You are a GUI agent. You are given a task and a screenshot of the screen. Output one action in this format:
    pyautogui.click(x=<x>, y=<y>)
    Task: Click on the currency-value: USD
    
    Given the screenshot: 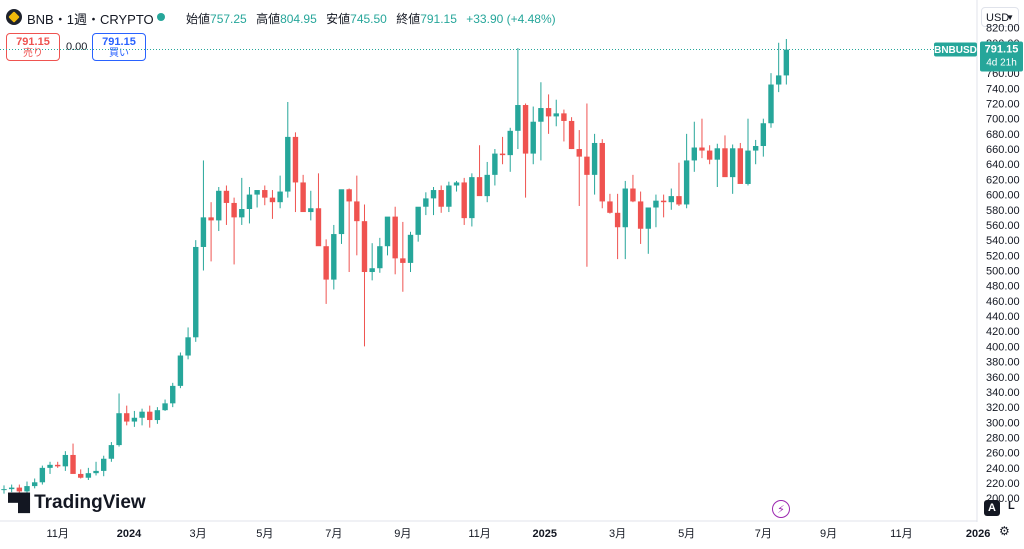 What is the action you would take?
    pyautogui.click(x=998, y=18)
    